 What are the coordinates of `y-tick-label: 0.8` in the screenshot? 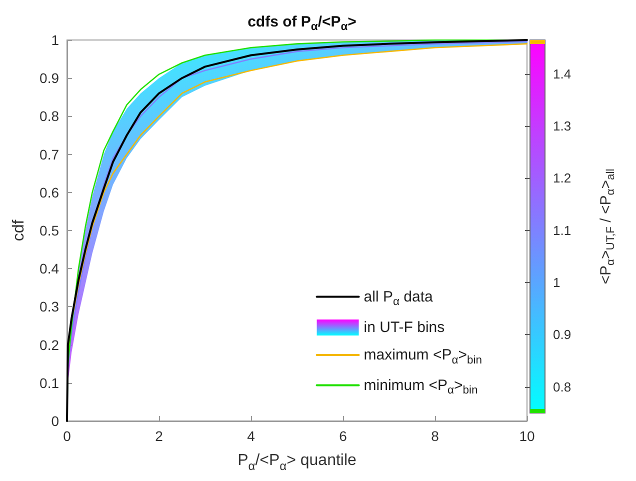 It's located at (50, 116).